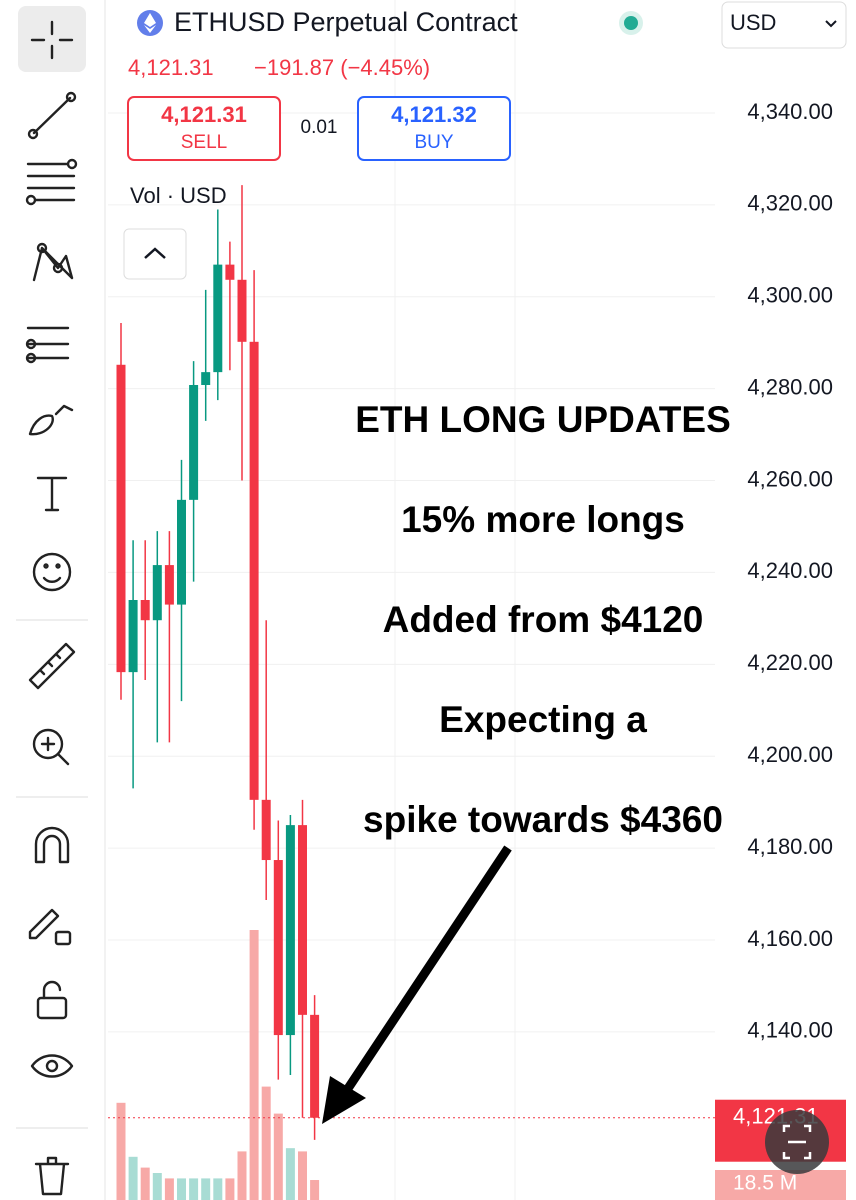  I want to click on fib-tool, so click(51, 182).